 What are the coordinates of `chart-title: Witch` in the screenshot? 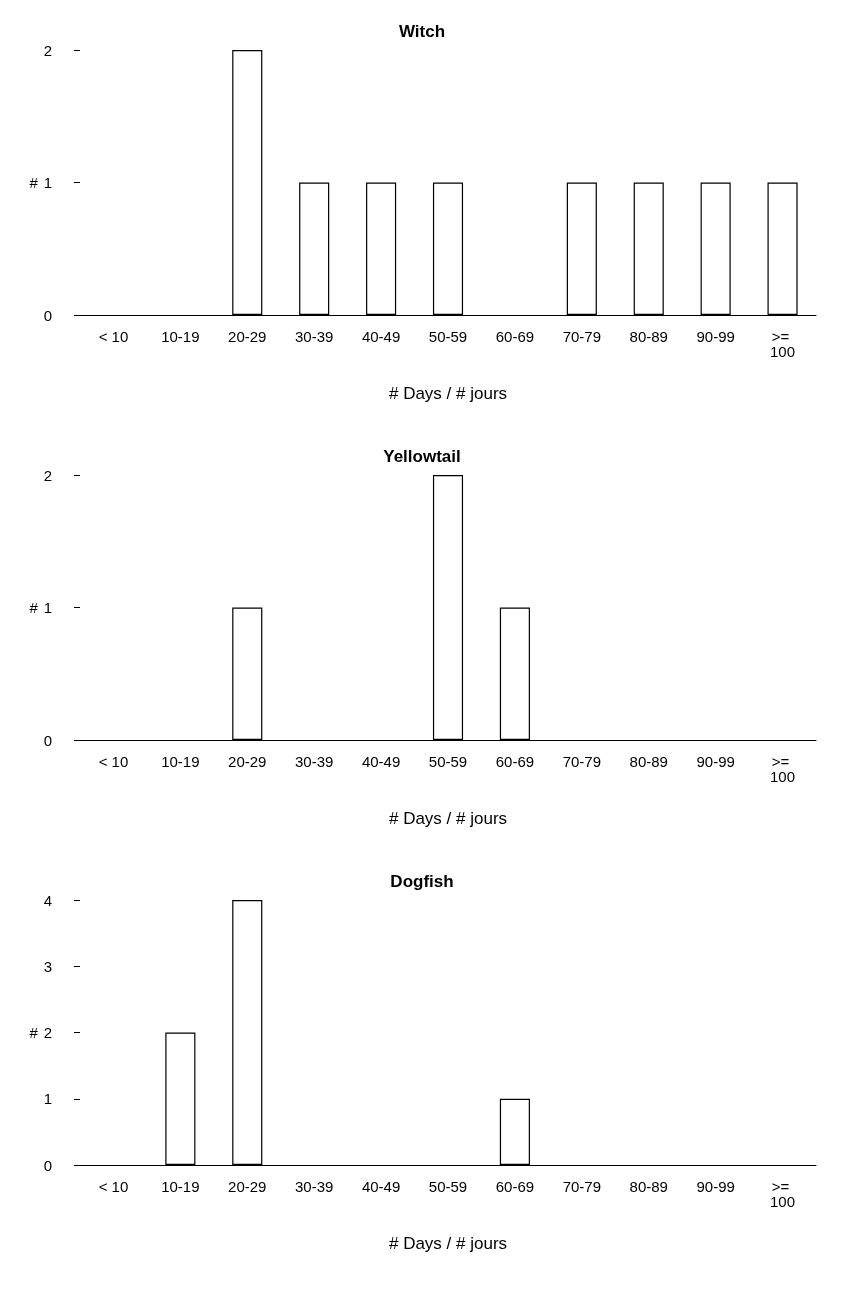 It's located at (422, 31).